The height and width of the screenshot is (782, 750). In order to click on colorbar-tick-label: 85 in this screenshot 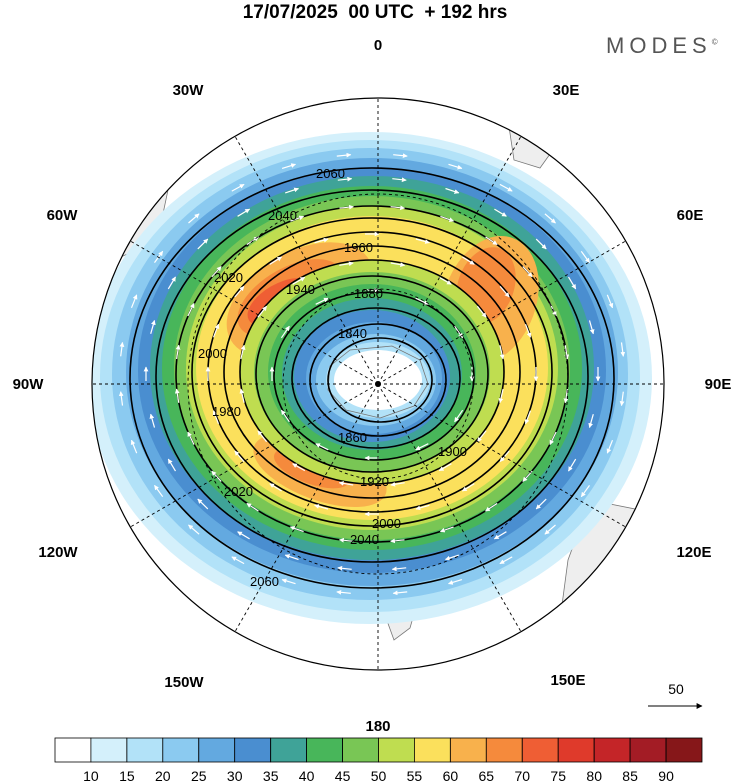, I will do `click(630, 775)`.